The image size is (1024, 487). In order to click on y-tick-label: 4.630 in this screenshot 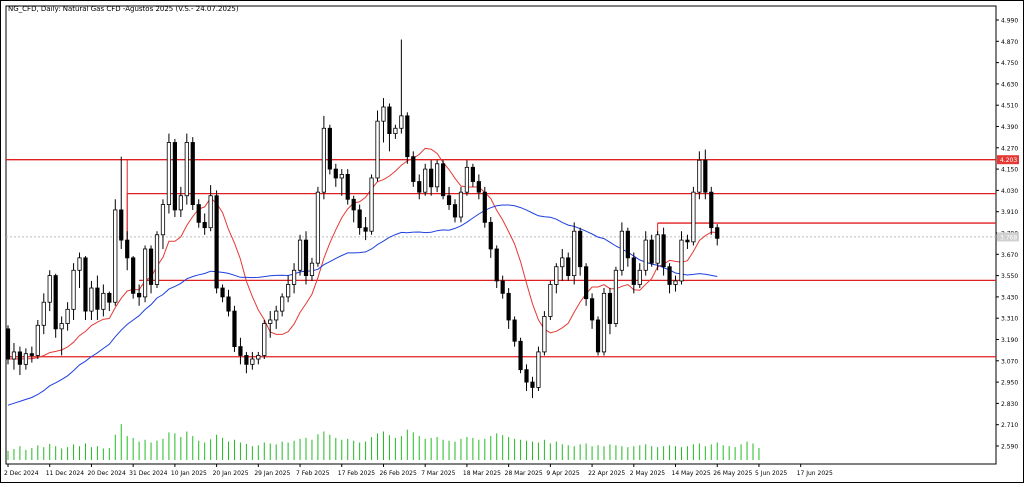, I will do `click(1009, 84)`.